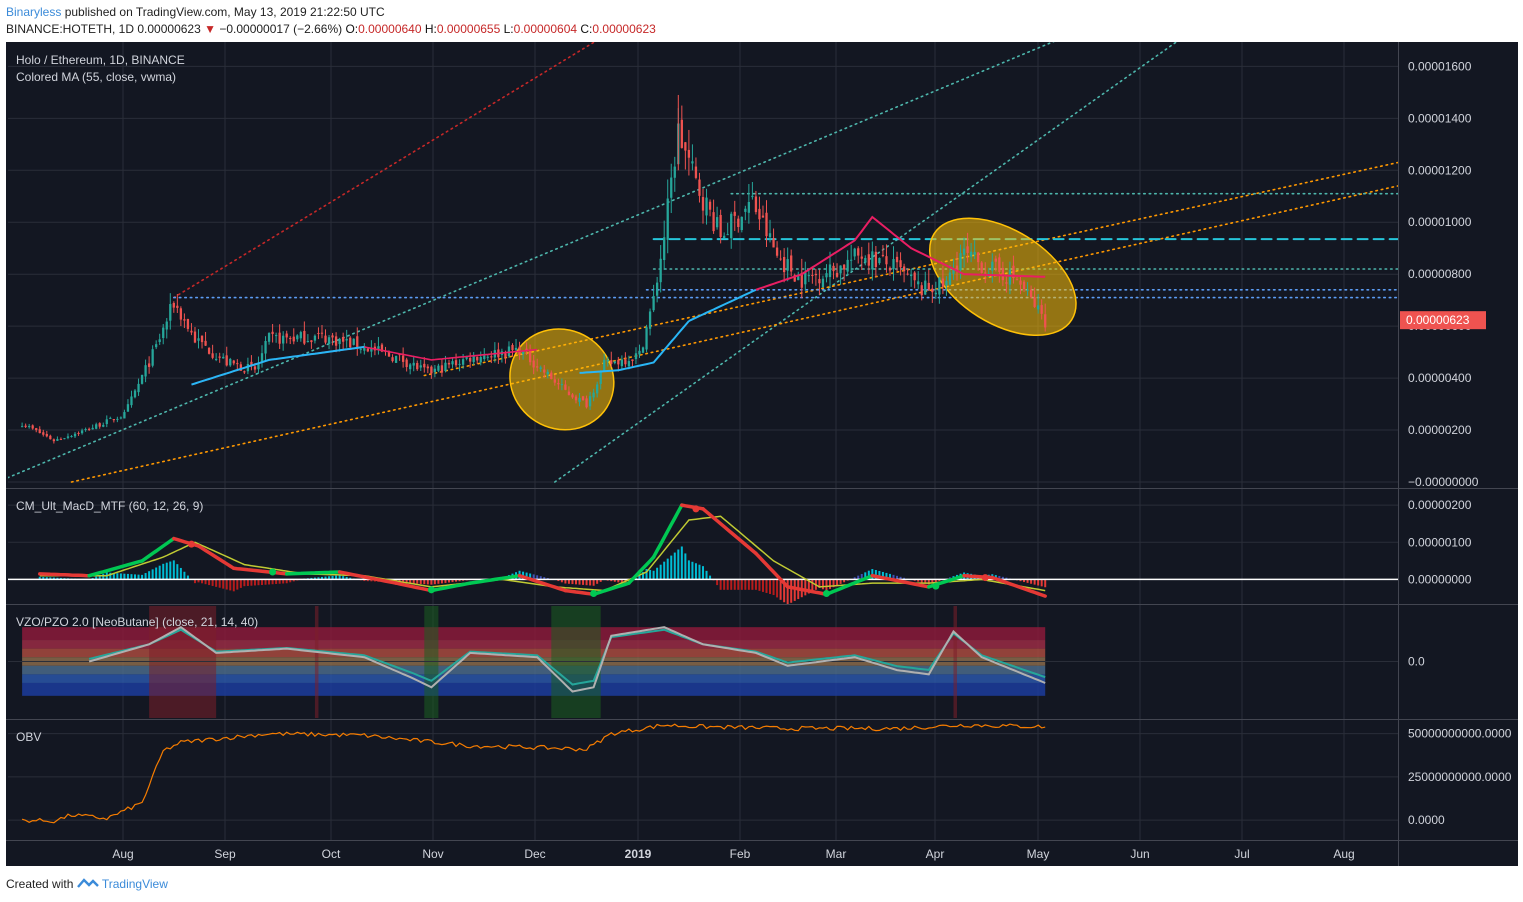 Image resolution: width=1523 pixels, height=902 pixels. What do you see at coordinates (40, 884) in the screenshot?
I see `created-with-text: Created with` at bounding box center [40, 884].